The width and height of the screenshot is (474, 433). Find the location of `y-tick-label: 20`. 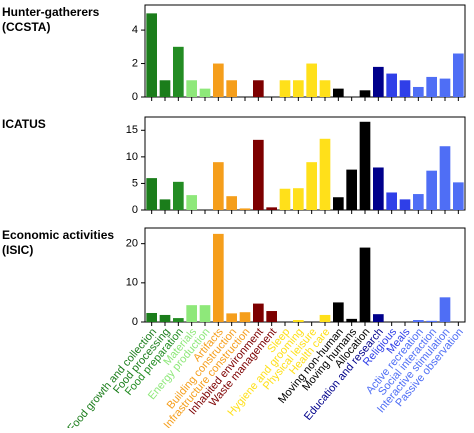

y-tick-label: 20 is located at coordinates (132, 244).